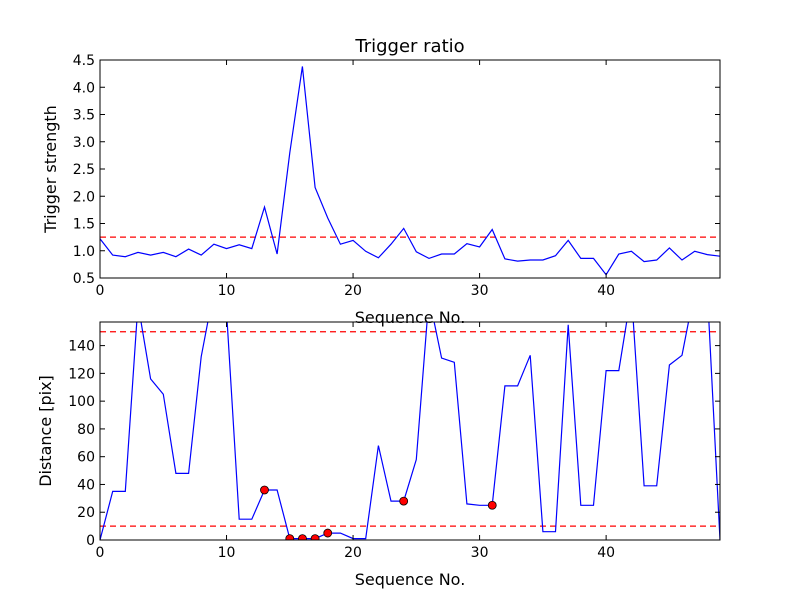 The width and height of the screenshot is (800, 600). What do you see at coordinates (84, 143) in the screenshot?
I see `y-tick-label: 3.0` at bounding box center [84, 143].